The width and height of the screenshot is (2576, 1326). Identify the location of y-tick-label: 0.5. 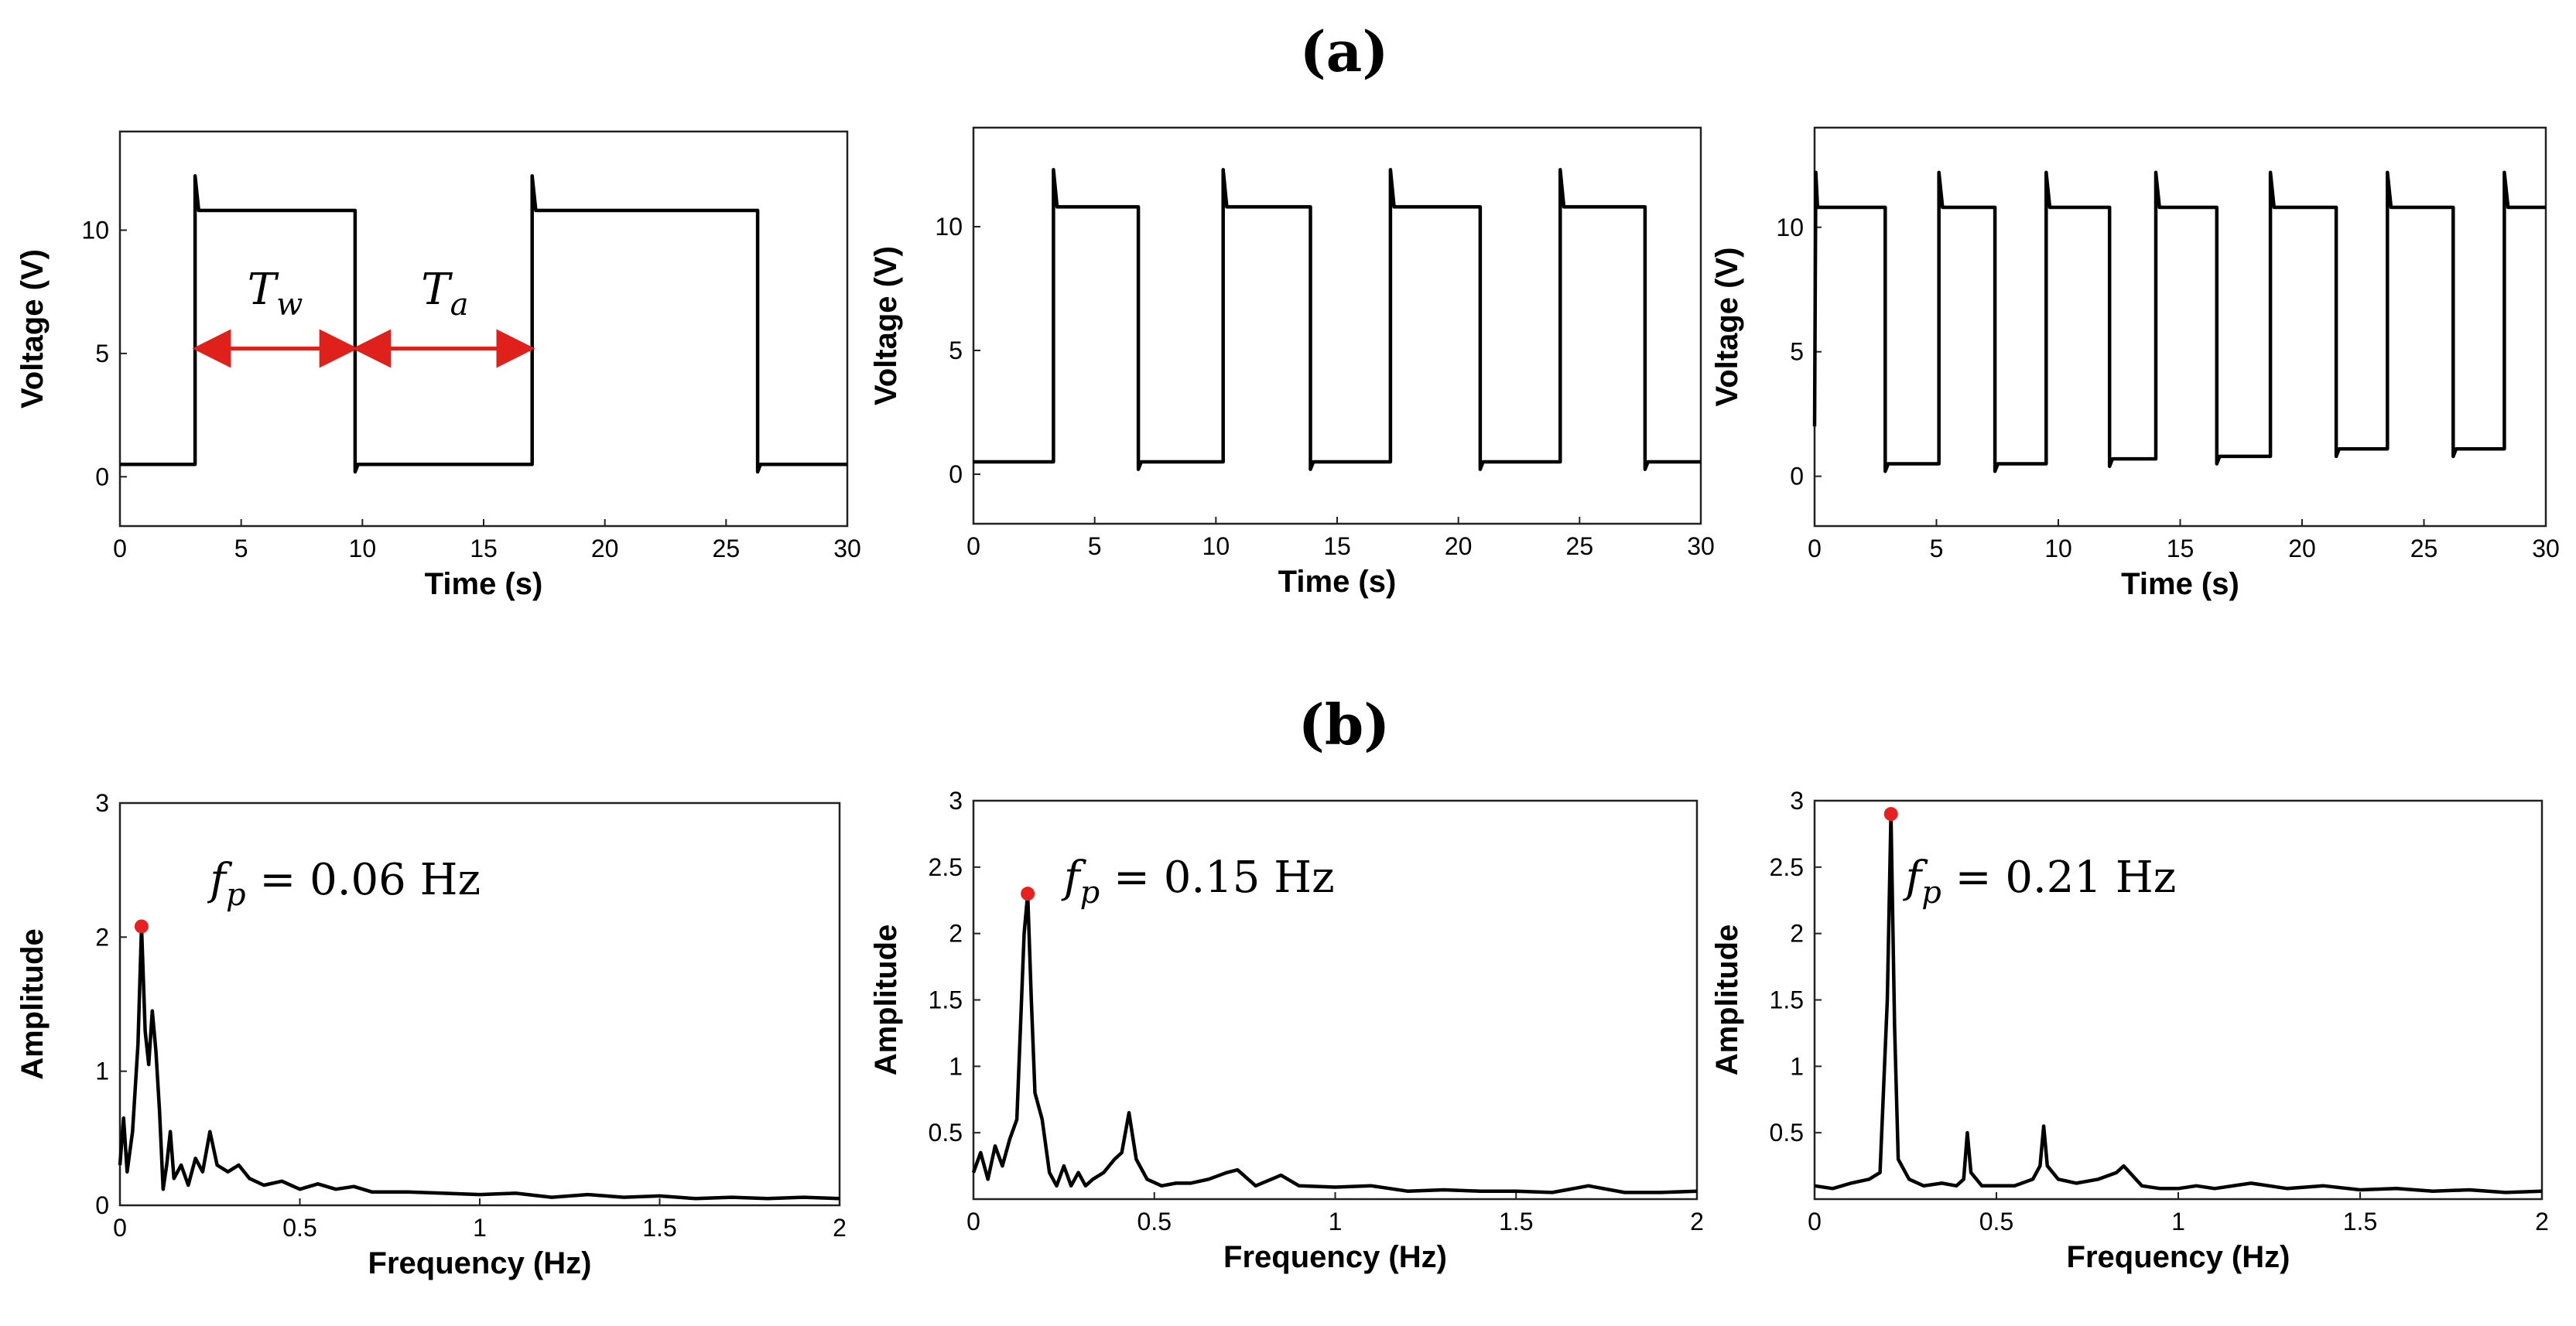
(946, 1133).